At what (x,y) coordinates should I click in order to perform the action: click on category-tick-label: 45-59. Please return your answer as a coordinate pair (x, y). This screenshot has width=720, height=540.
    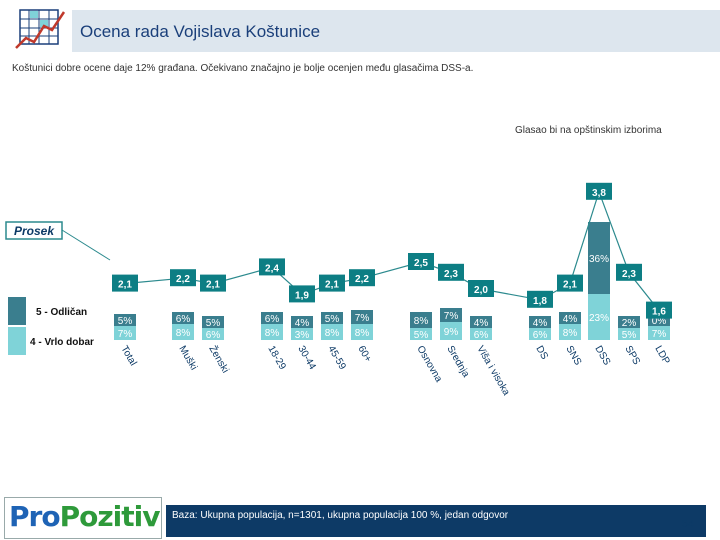
    Looking at the image, I should click on (336, 358).